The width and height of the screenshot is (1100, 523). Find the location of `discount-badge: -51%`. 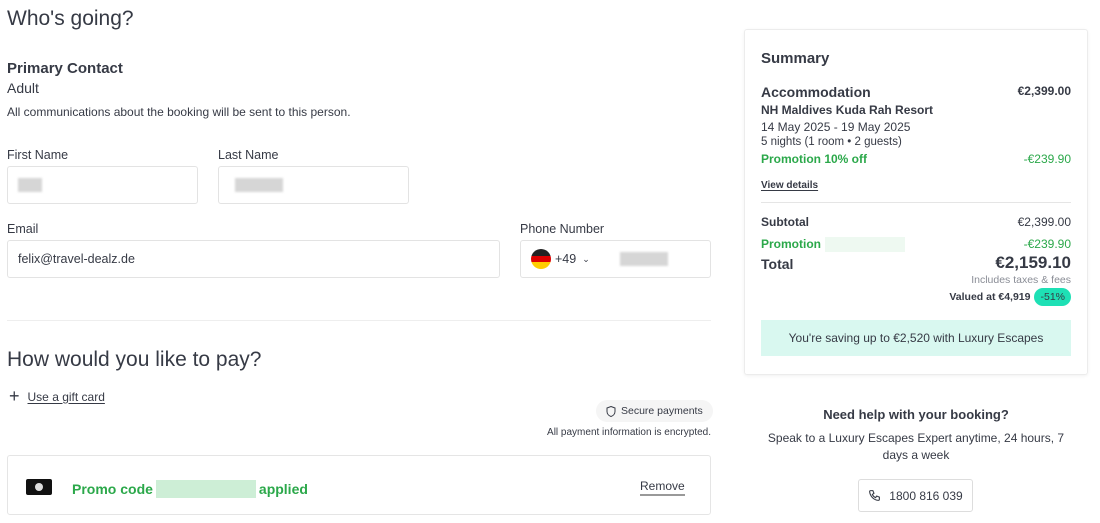

discount-badge: -51% is located at coordinates (1052, 297).